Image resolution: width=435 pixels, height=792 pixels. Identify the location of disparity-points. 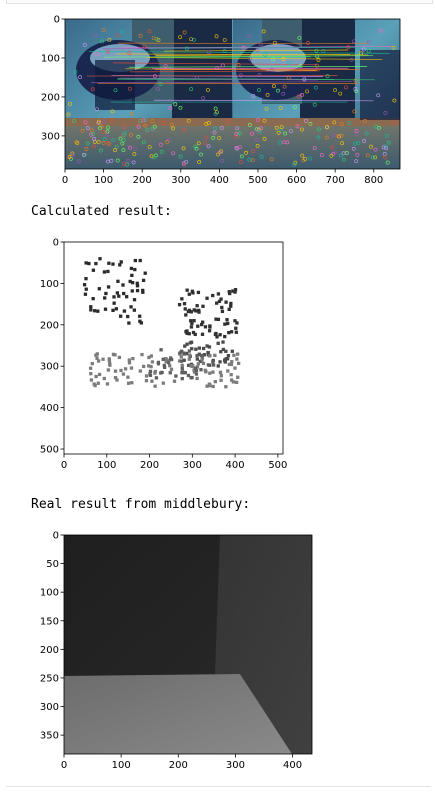
(161, 323).